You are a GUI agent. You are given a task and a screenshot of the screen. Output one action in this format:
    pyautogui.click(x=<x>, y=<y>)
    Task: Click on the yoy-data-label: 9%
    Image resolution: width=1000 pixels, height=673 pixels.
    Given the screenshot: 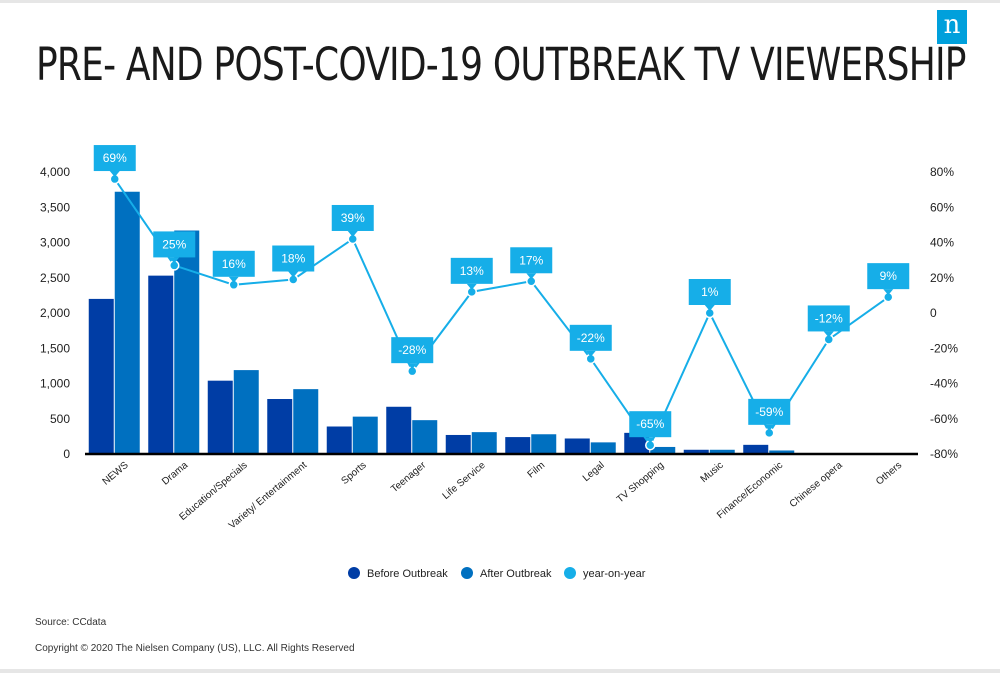 What is the action you would take?
    pyautogui.click(x=889, y=276)
    